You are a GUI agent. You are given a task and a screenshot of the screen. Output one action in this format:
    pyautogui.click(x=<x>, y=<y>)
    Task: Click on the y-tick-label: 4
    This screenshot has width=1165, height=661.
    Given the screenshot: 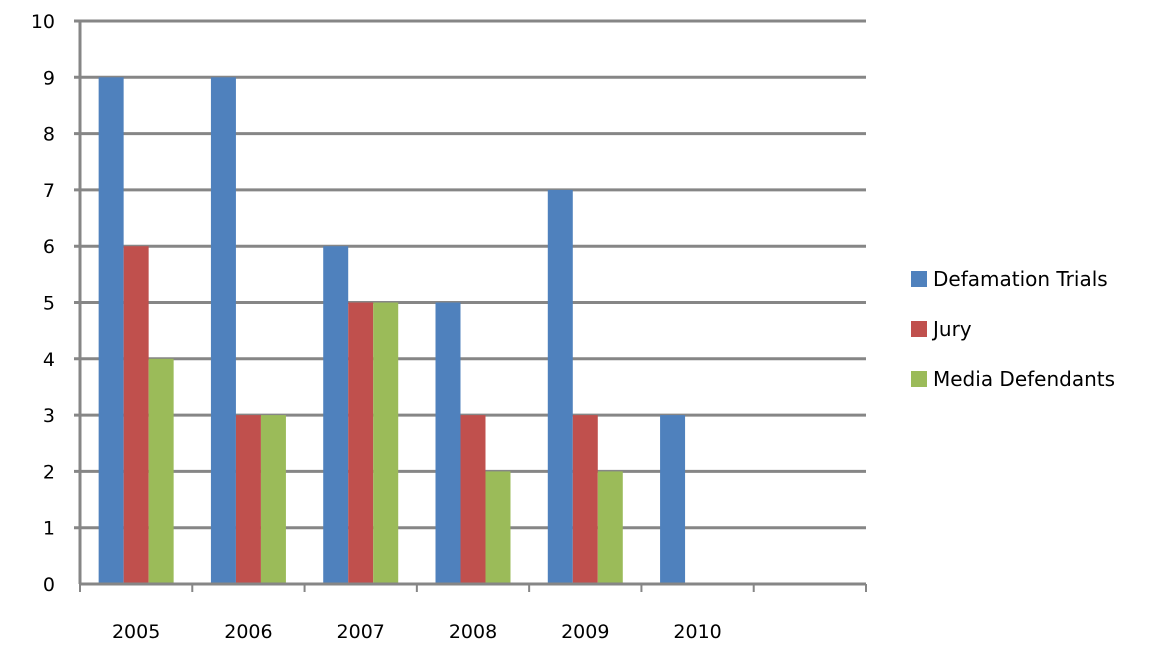 What is the action you would take?
    pyautogui.click(x=49, y=360)
    